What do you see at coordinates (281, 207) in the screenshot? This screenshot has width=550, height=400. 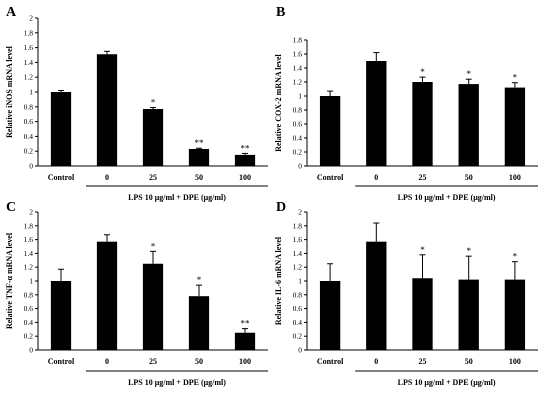 I see `panel-letter: D` at bounding box center [281, 207].